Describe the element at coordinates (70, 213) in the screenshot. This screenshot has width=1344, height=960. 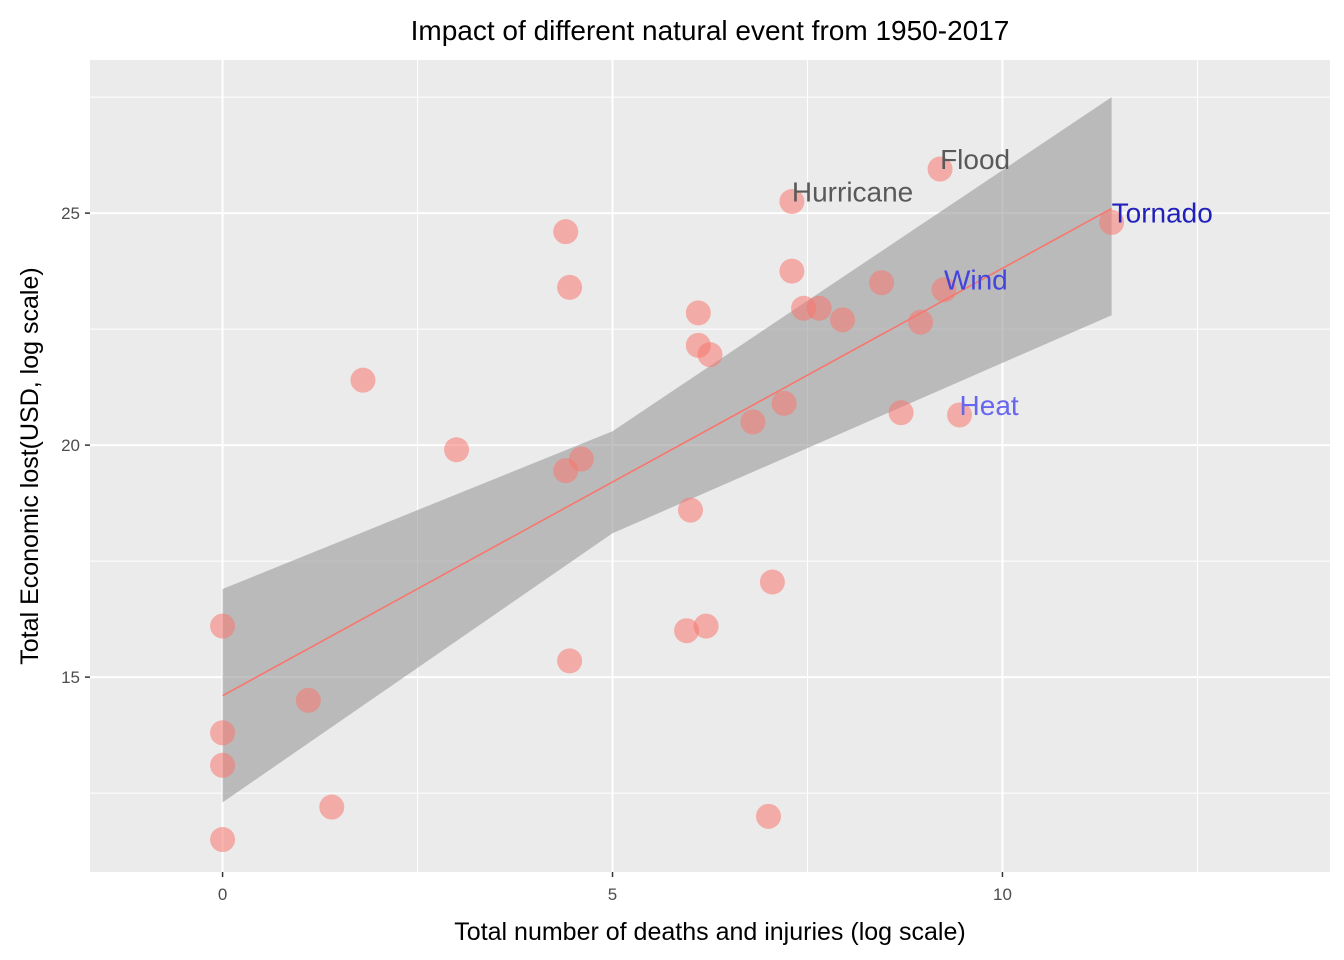
I see `y-tick-label: 25` at that location.